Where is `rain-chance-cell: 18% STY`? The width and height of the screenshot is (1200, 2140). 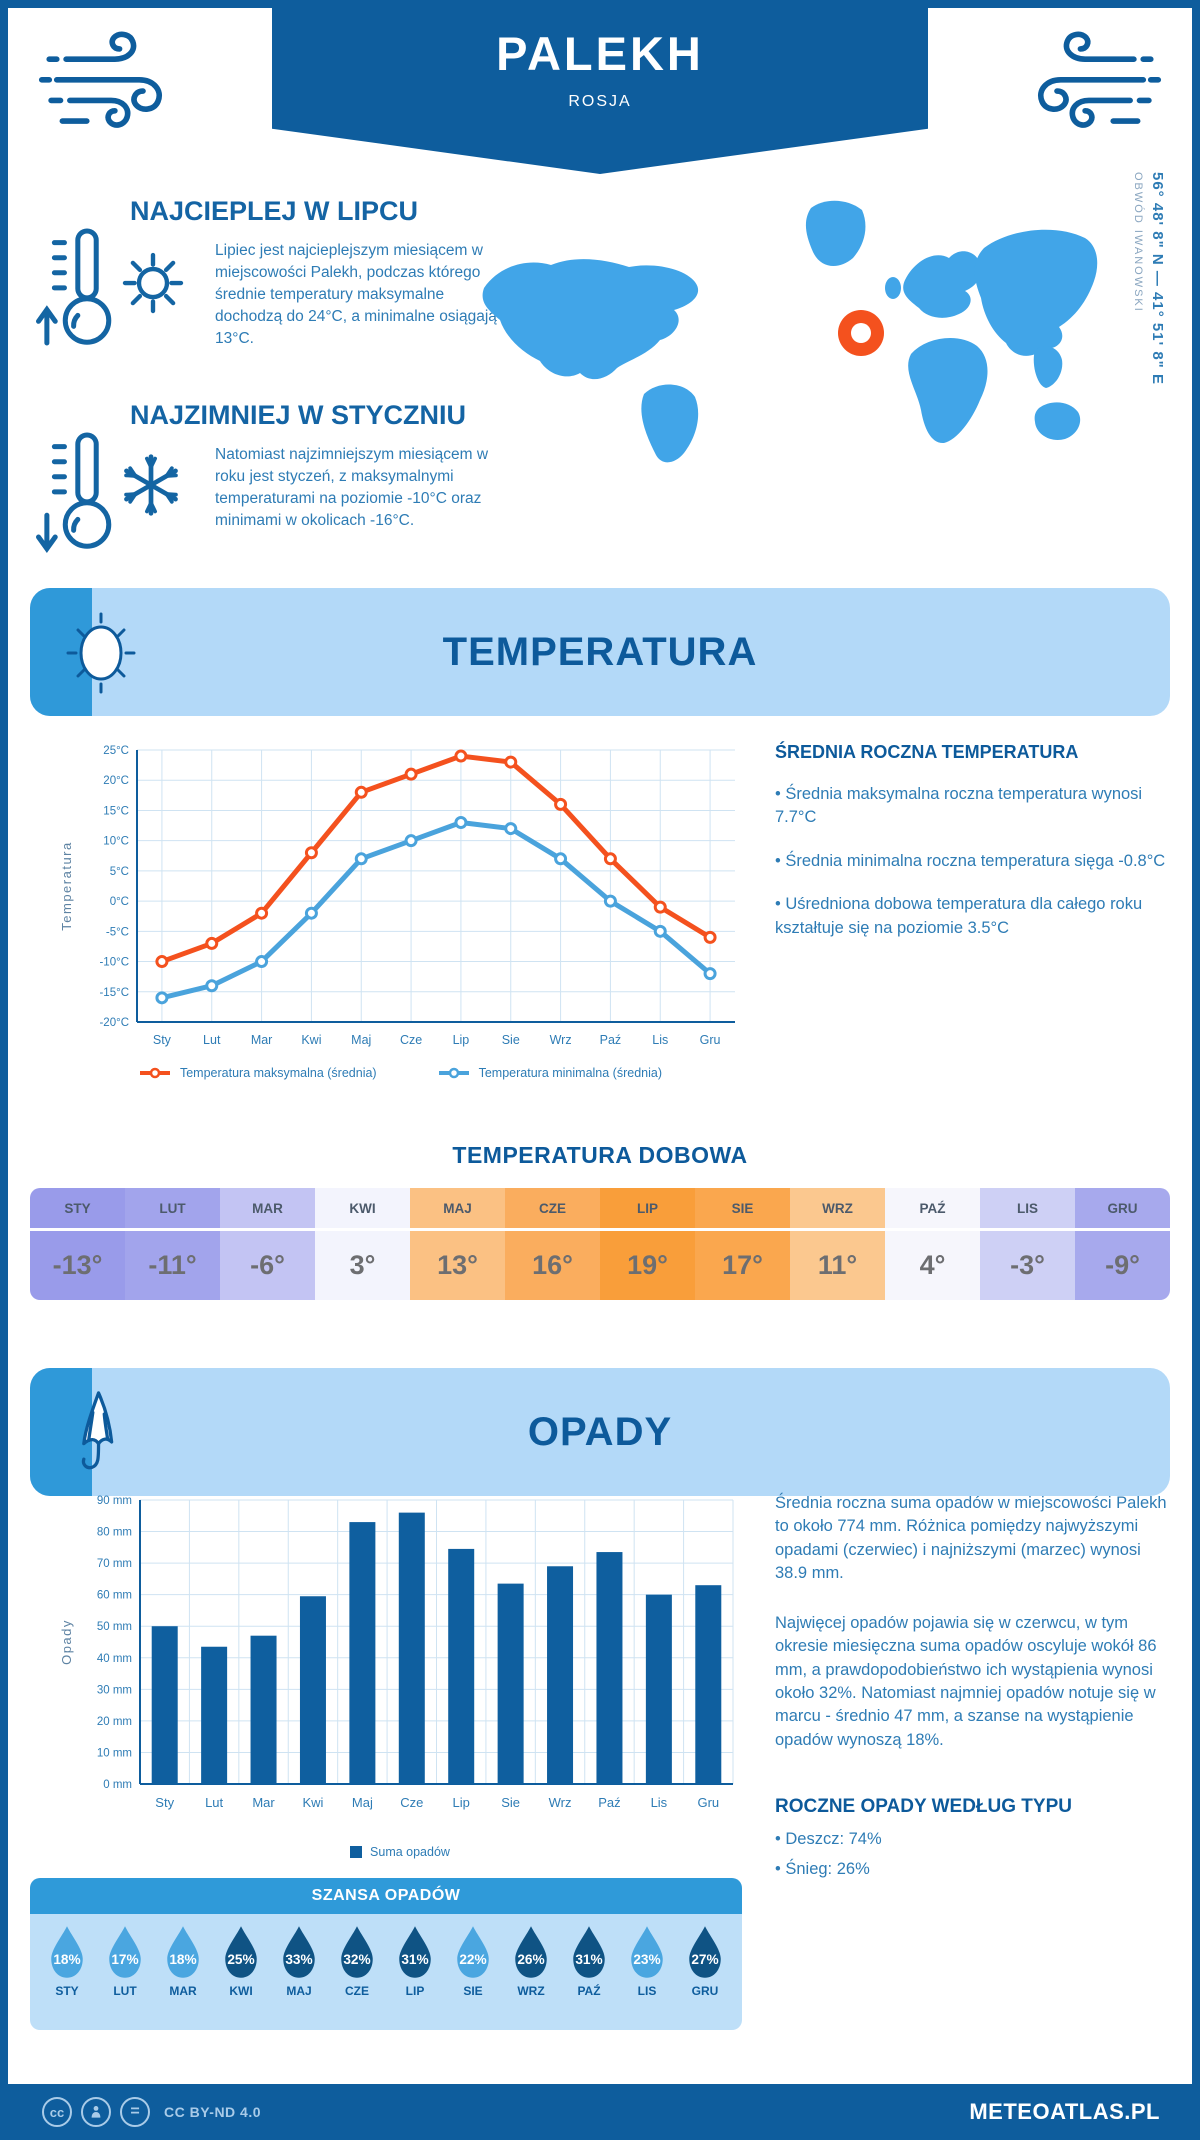 rain-chance-cell: 18% STY is located at coordinates (67, 1972).